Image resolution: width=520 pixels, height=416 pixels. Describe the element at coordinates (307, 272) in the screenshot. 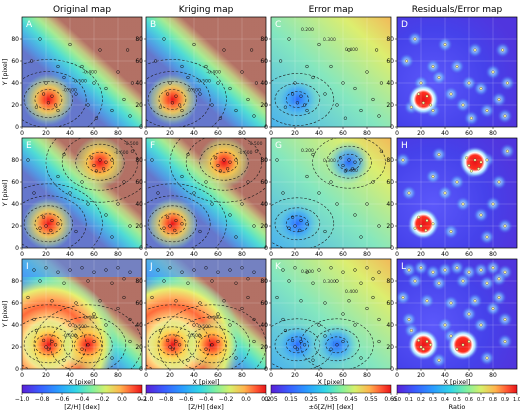

I see `contour-label: 0.200` at that location.